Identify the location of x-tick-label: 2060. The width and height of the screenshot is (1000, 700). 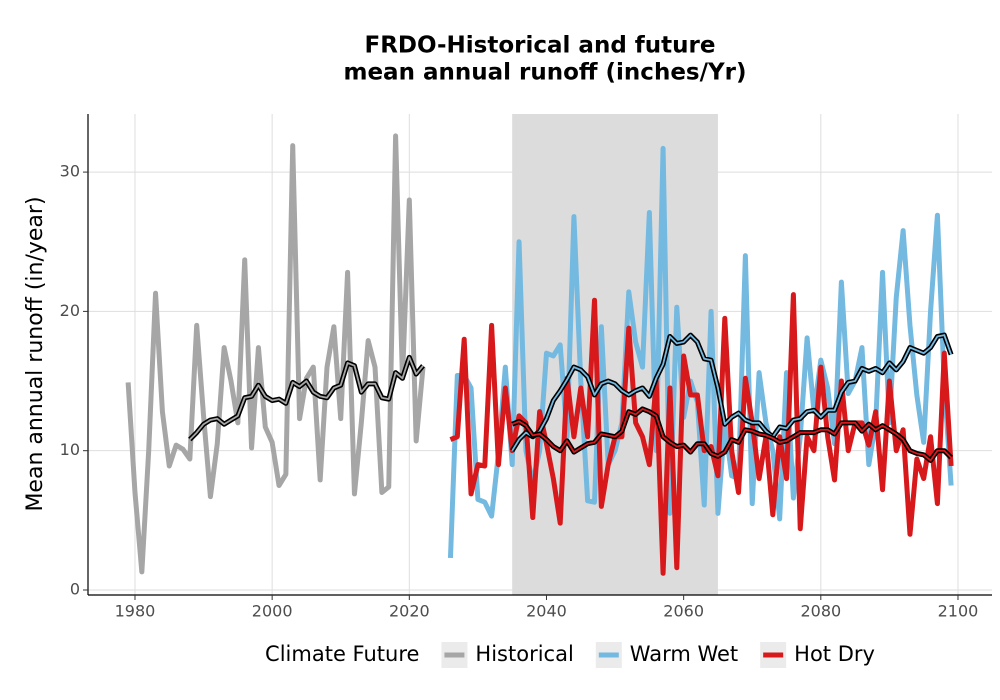
(683, 611).